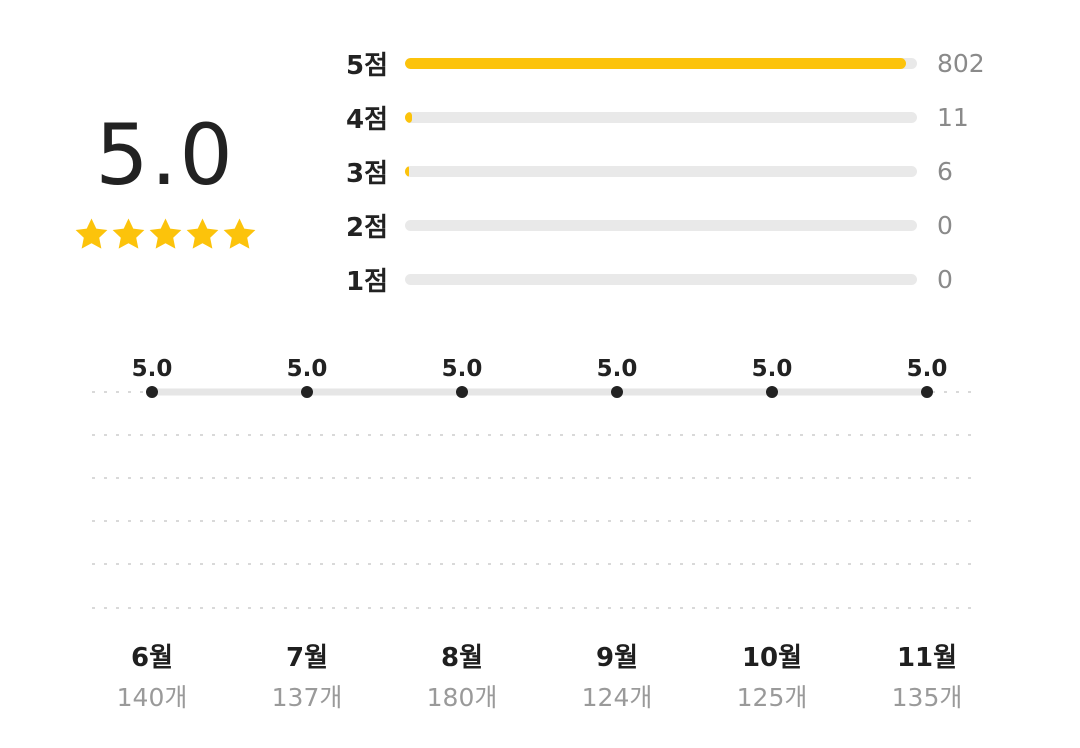  I want to click on review-count-label: 124개, so click(617, 697).